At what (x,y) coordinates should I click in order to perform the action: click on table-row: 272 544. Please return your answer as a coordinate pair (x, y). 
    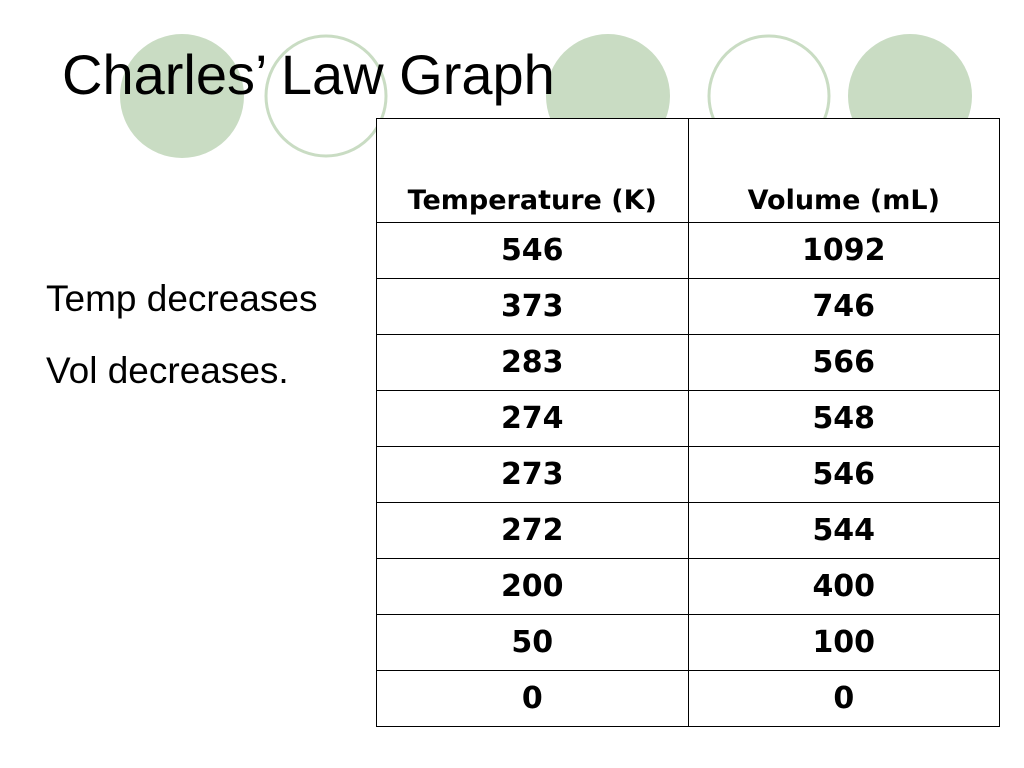
    Looking at the image, I should click on (688, 530).